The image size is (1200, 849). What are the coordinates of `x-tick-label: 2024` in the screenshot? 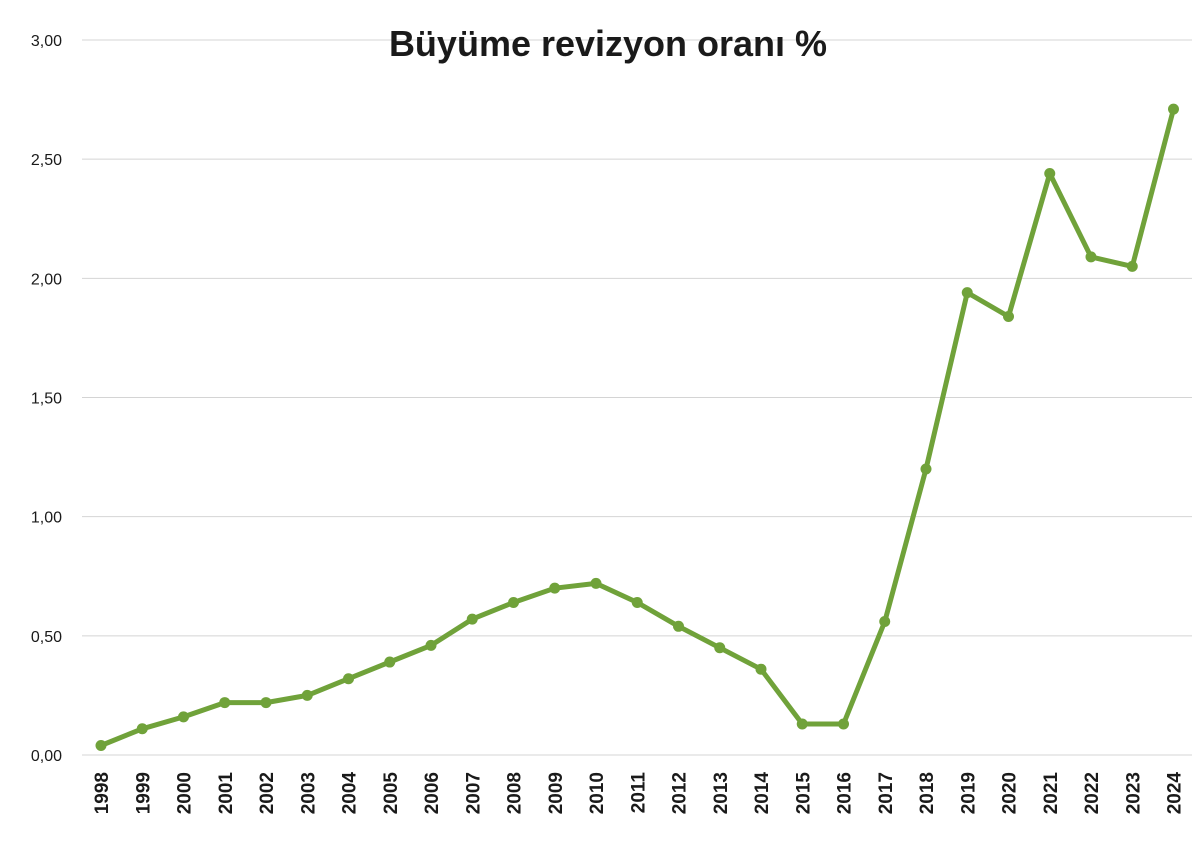 It's located at (1175, 793).